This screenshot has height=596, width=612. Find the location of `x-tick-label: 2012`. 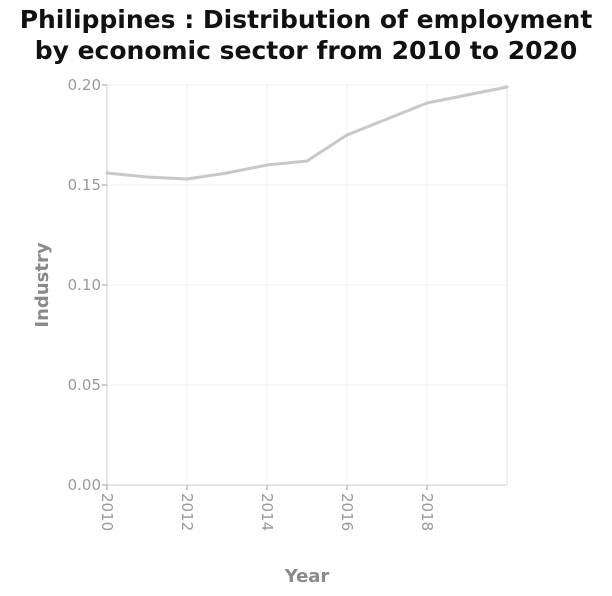

x-tick-label: 2012 is located at coordinates (187, 512).